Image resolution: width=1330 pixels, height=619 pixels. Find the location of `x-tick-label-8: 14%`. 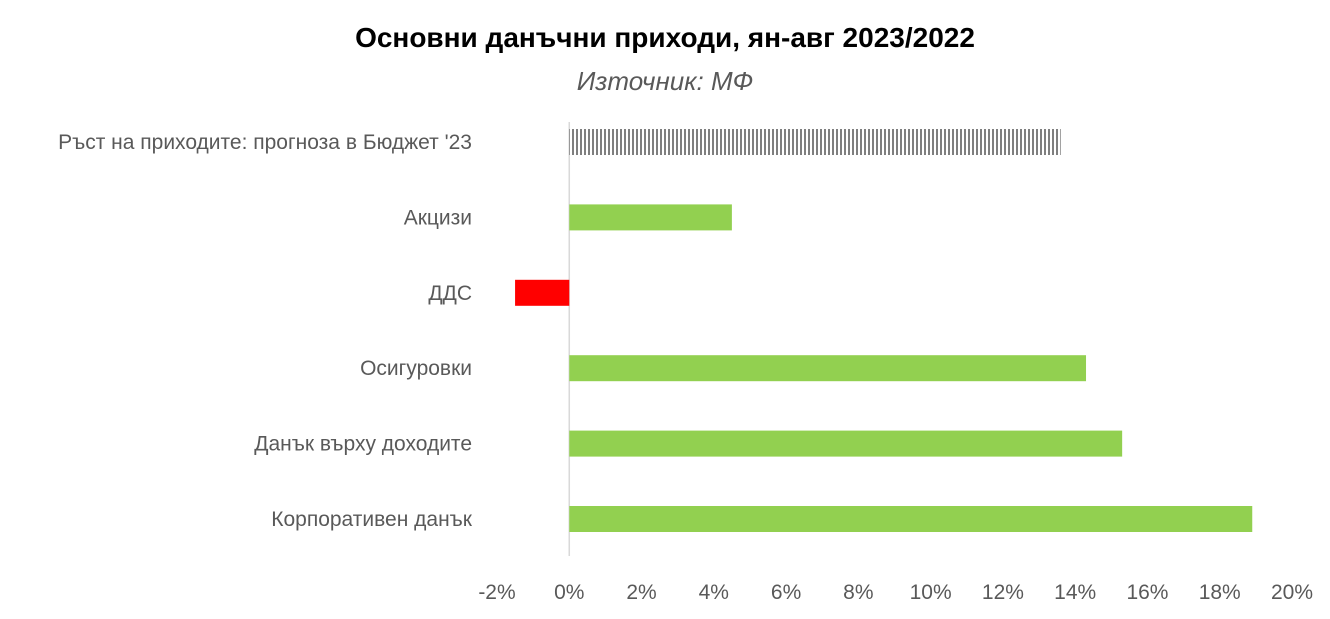

x-tick-label-8: 14% is located at coordinates (1075, 592).